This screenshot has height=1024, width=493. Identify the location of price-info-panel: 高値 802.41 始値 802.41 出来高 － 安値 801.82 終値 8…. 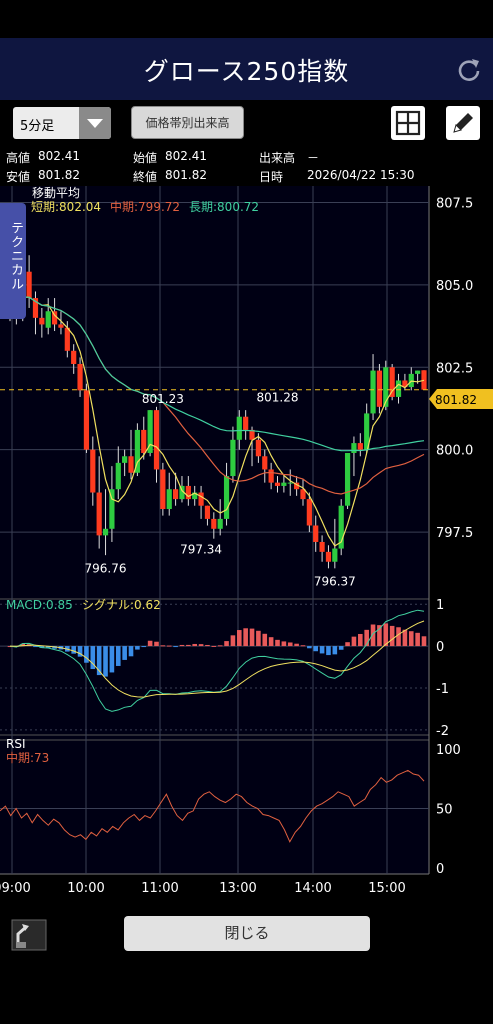
(215, 166).